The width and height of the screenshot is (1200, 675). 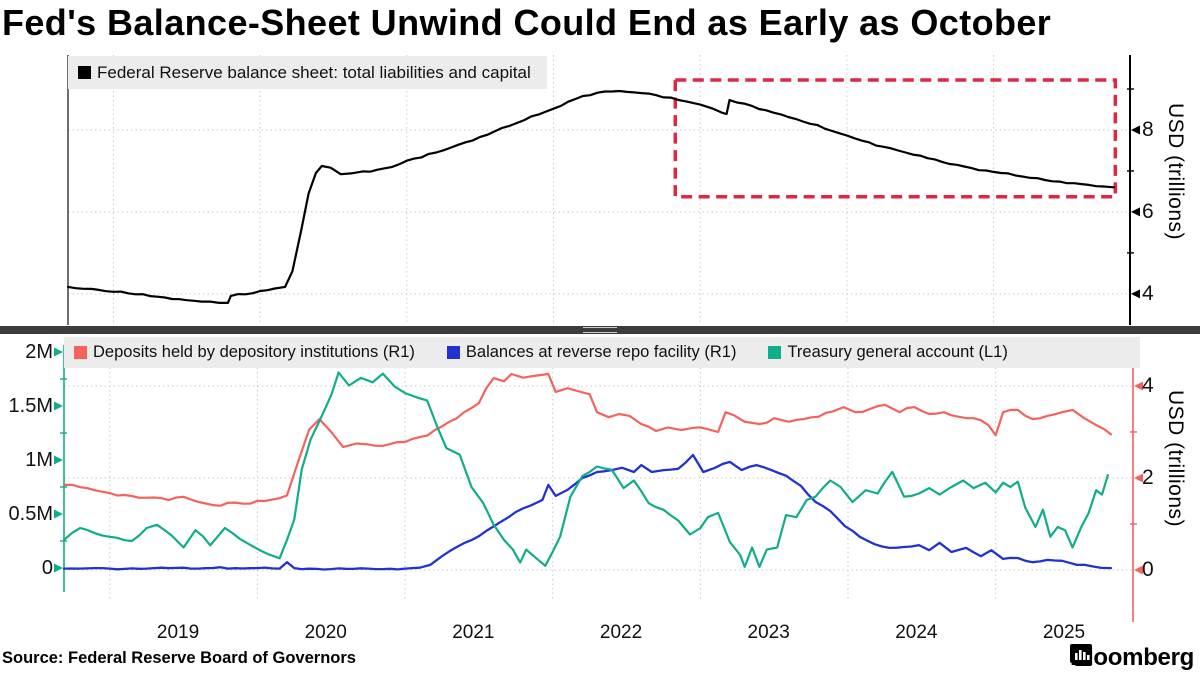 What do you see at coordinates (39, 352) in the screenshot?
I see `bottom-left-axis-tick-label: 2M` at bounding box center [39, 352].